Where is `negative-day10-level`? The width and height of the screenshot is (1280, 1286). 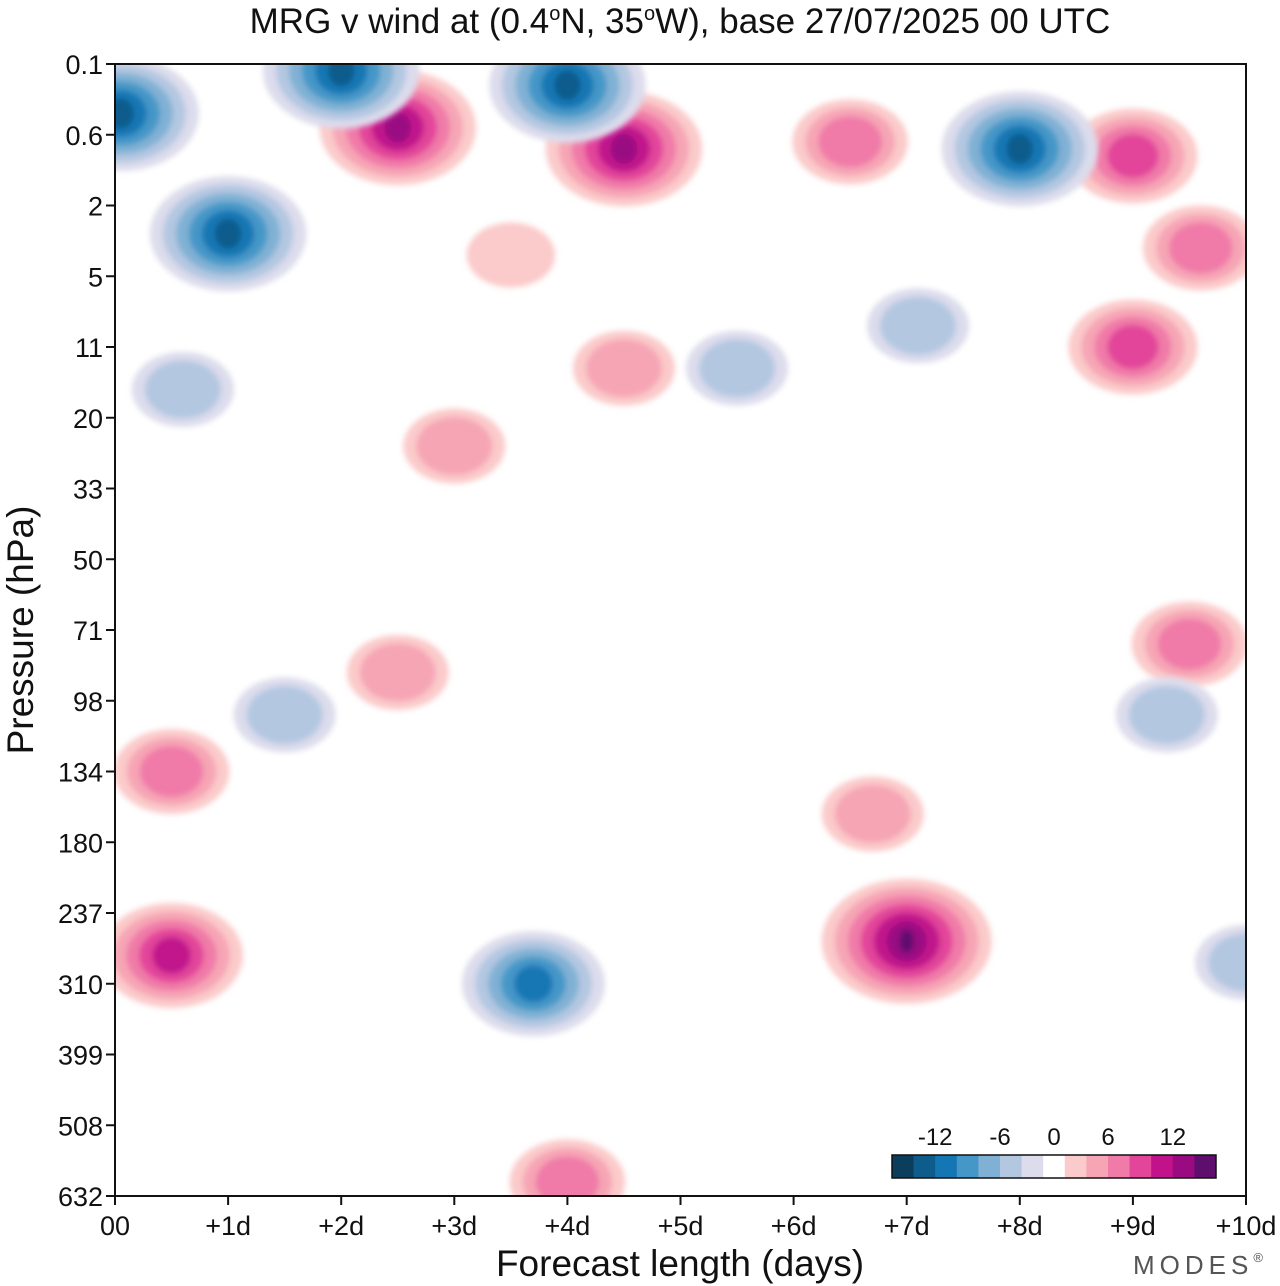
negative-day10-level is located at coordinates (1227, 962).